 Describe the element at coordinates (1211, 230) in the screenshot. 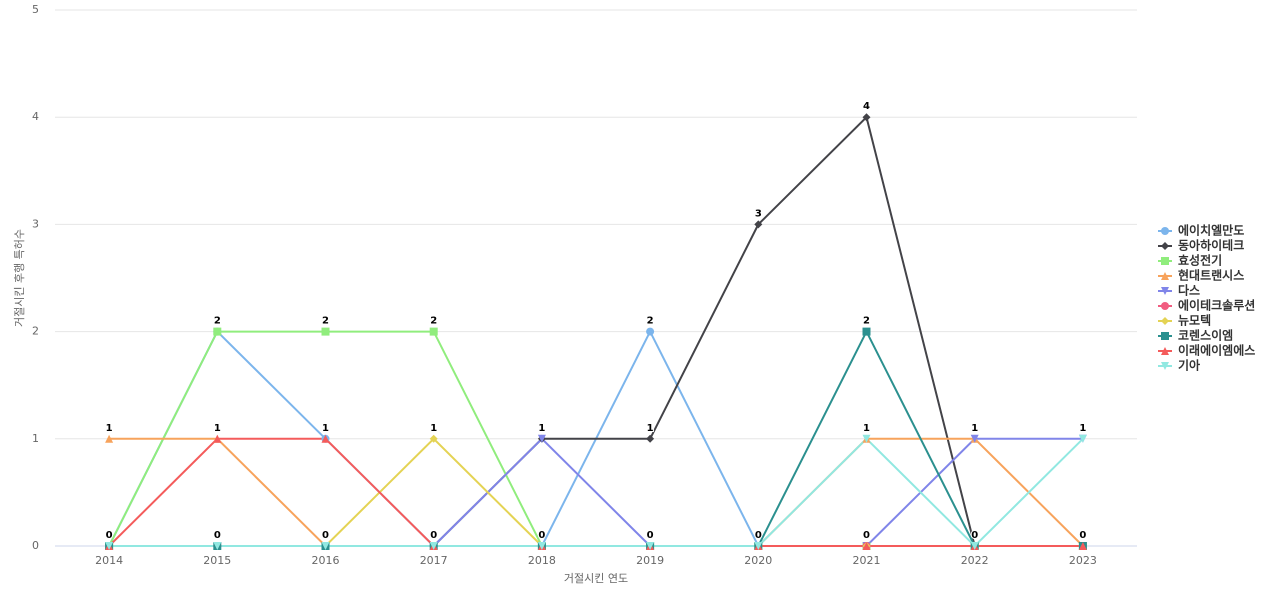

I see `legend-label: 에이치엘만도` at that location.